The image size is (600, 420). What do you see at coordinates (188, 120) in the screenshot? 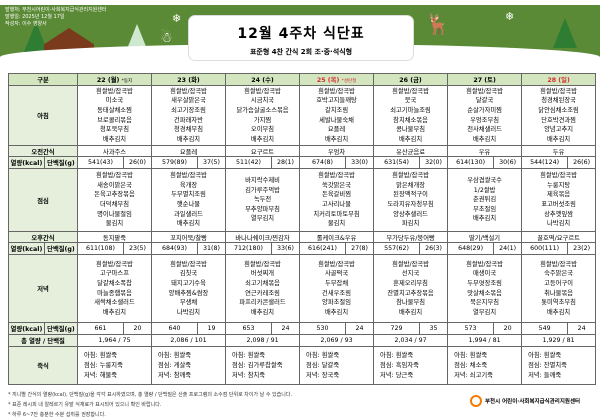
I see `menu-item: 건파래자반` at bounding box center [188, 120].